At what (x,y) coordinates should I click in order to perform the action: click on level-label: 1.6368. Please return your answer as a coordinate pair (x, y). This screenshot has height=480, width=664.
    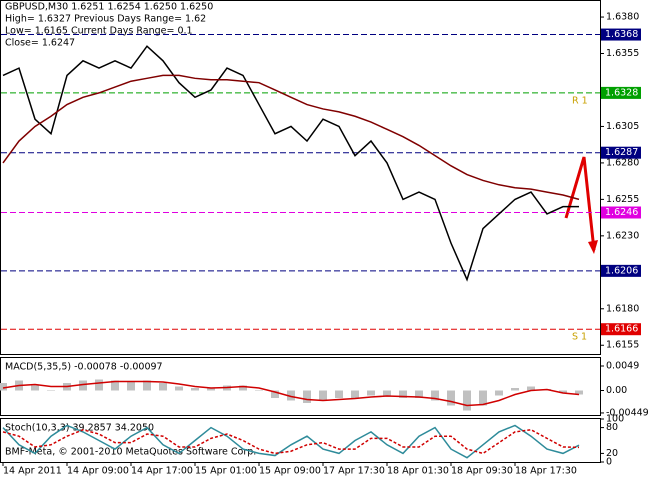
    Looking at the image, I should click on (621, 34).